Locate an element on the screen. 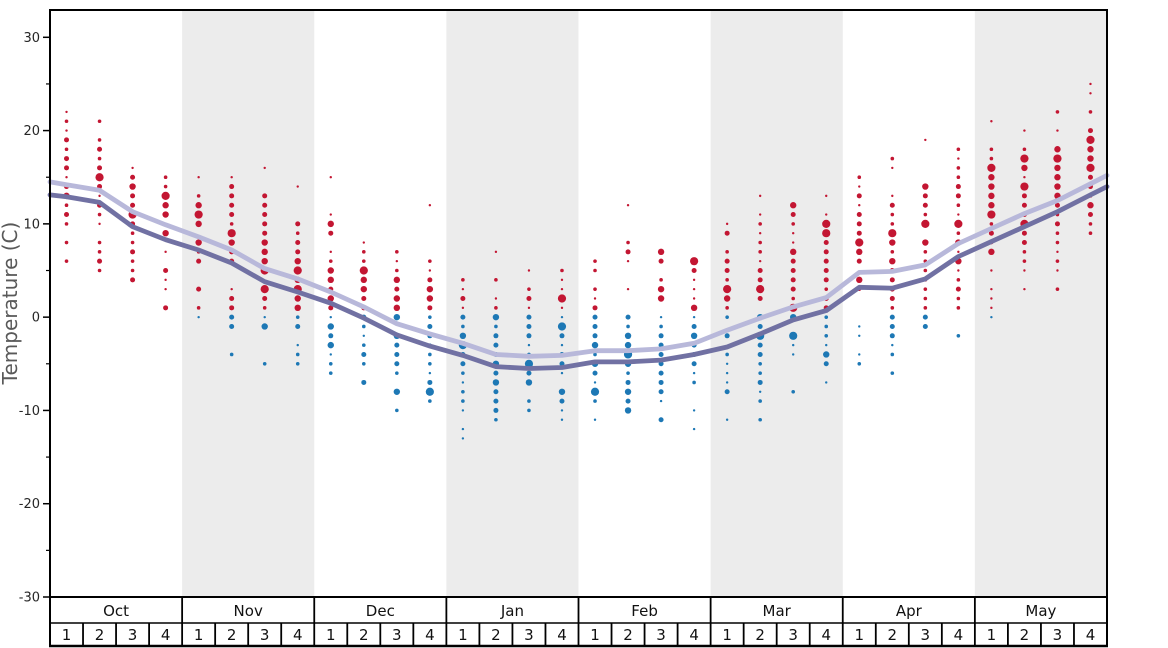 The image size is (1168, 648). week-number-label: 2 is located at coordinates (496, 635).